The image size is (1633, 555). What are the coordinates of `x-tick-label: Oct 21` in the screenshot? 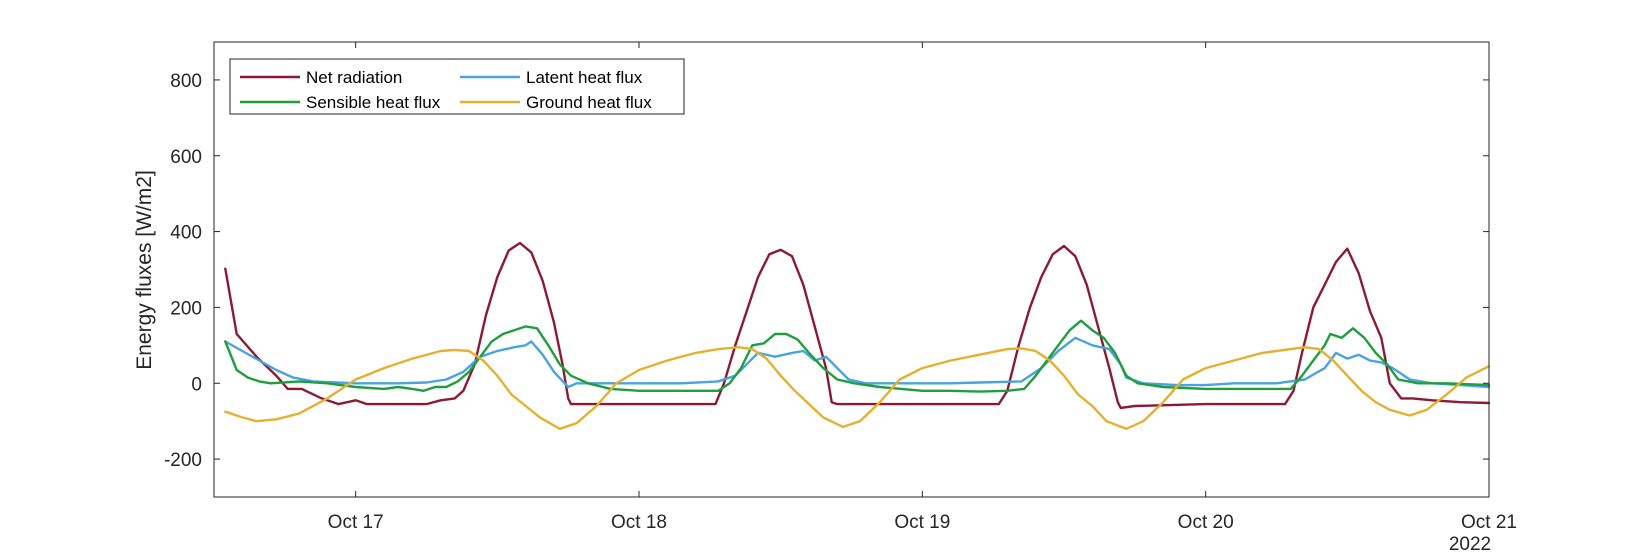 It's located at (1489, 522).